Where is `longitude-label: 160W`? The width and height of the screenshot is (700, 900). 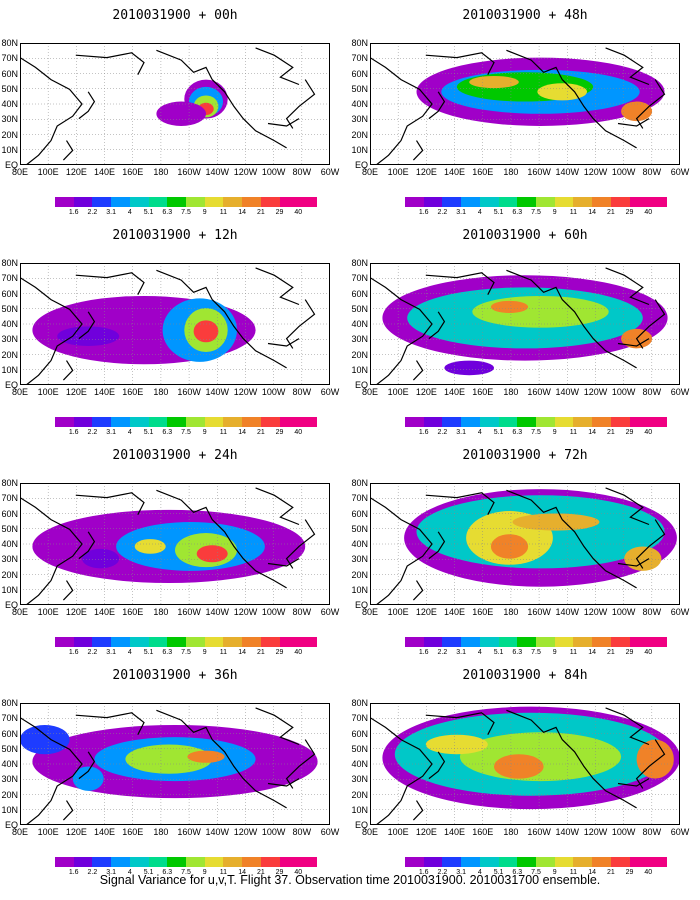
longitude-label: 160W is located at coordinates (539, 172).